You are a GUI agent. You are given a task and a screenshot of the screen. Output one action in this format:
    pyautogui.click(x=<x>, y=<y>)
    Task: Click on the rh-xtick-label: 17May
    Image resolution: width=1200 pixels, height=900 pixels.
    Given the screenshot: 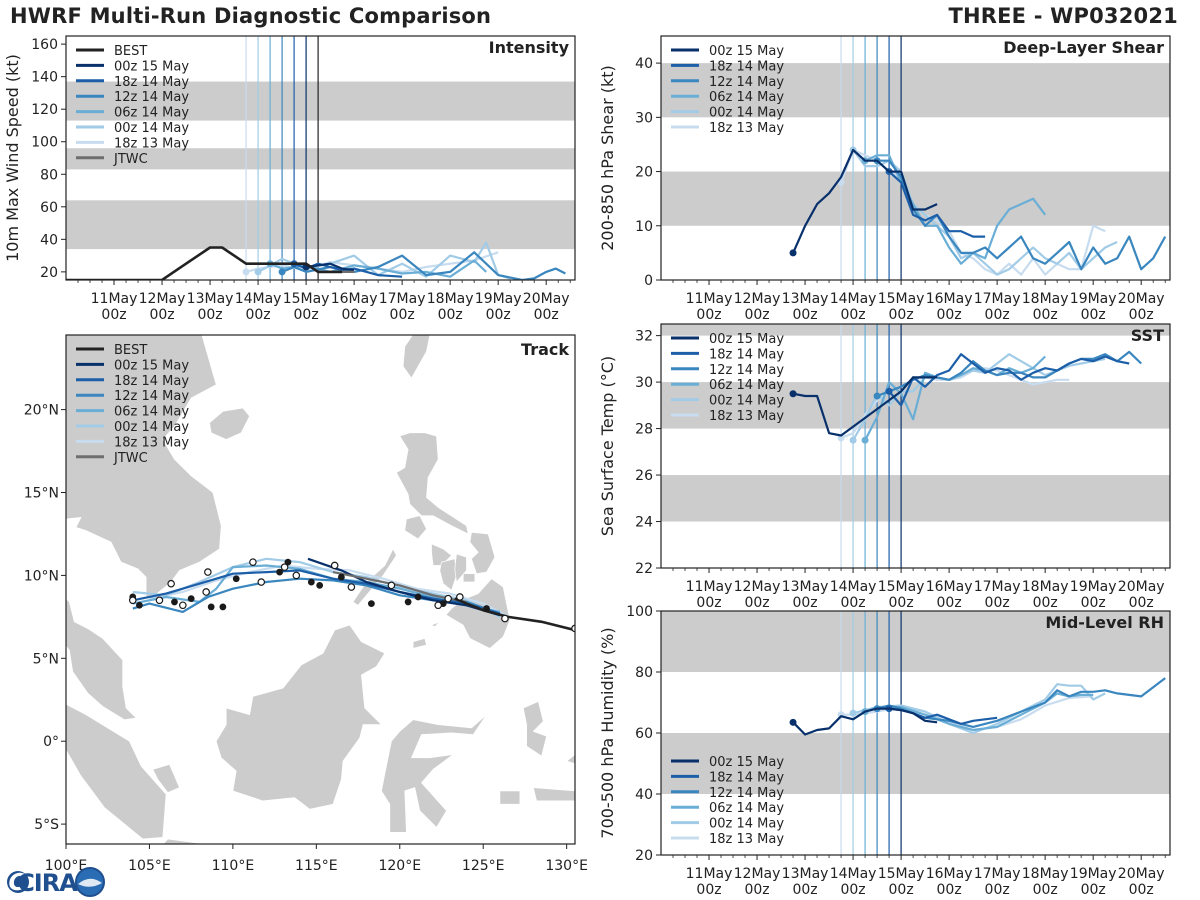 What is the action you would take?
    pyautogui.click(x=997, y=874)
    